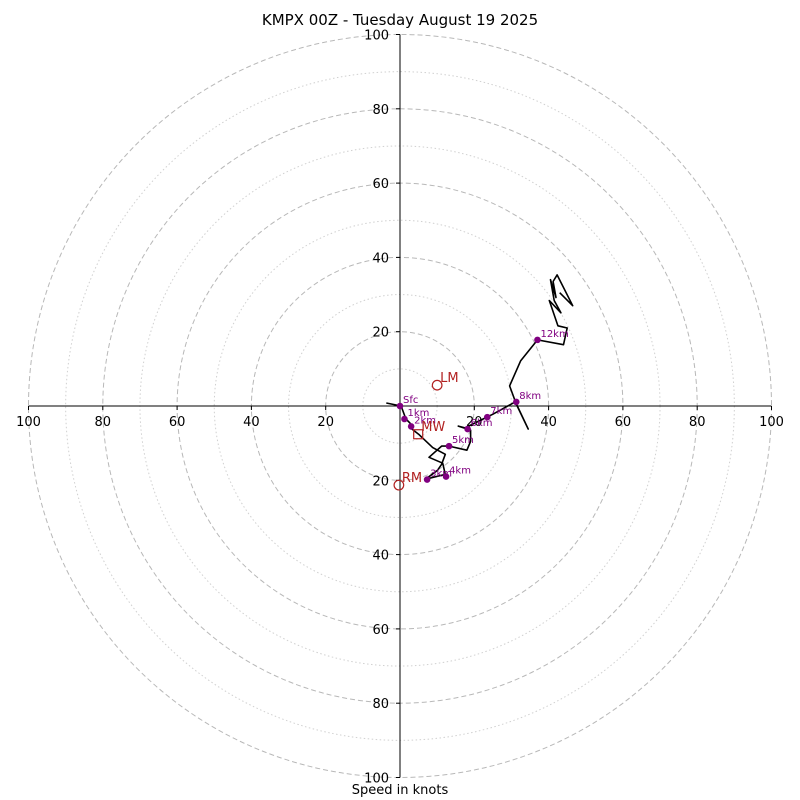  I want to click on height-label-4km: 4km, so click(460, 471).